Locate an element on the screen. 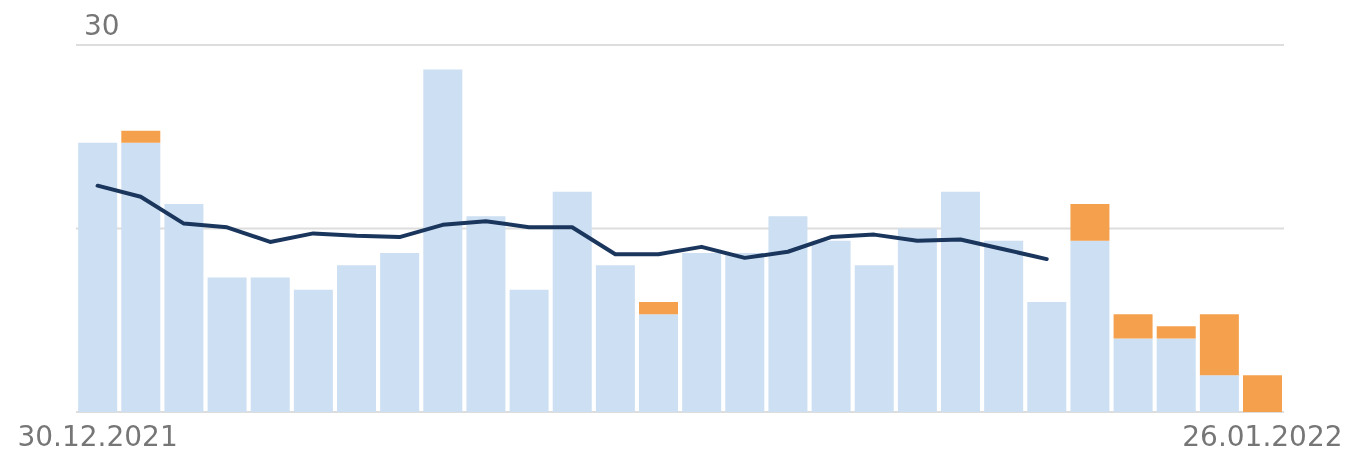 This screenshot has height=455, width=1368. x-tick-label: 26.01.2022 is located at coordinates (1262, 436).